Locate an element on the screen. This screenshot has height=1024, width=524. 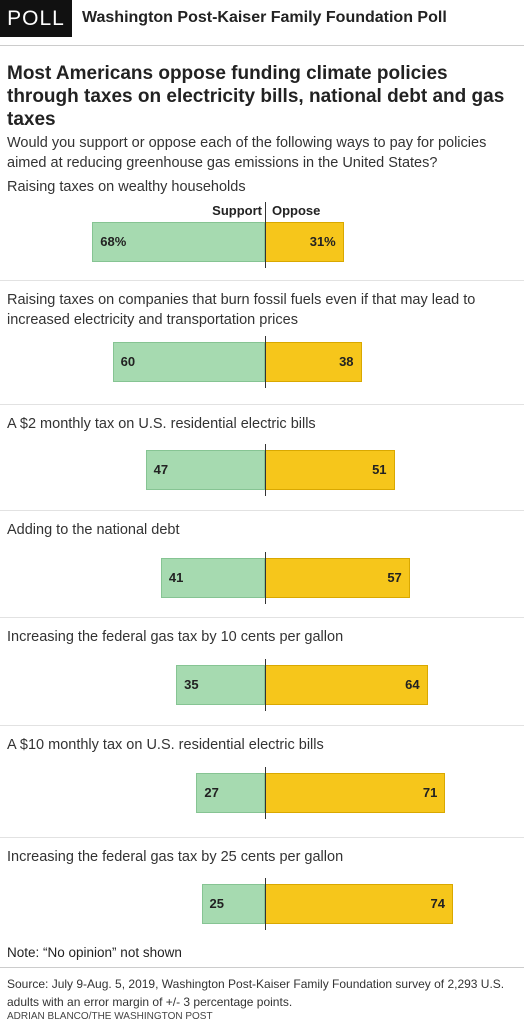
value-label: 25 is located at coordinates (216, 903).